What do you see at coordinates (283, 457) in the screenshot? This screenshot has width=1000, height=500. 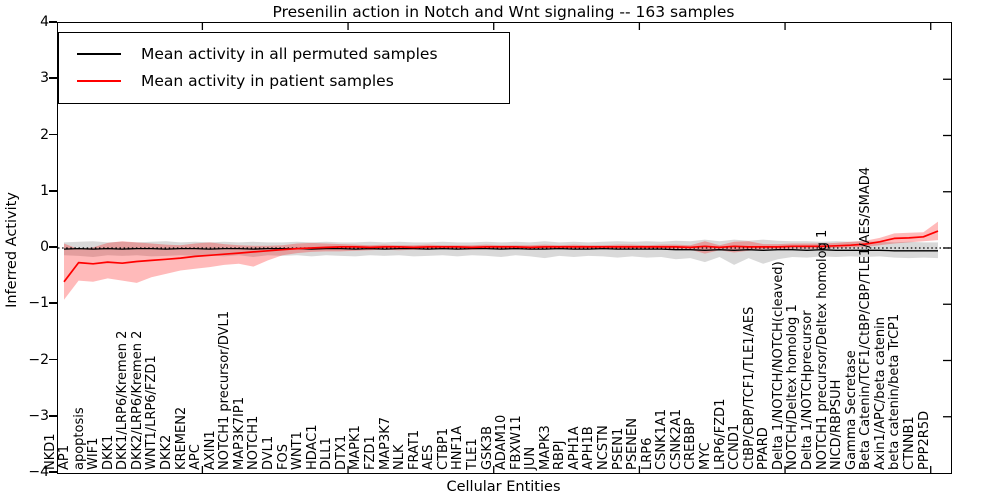 I see `x-category-label: FOS` at bounding box center [283, 457].